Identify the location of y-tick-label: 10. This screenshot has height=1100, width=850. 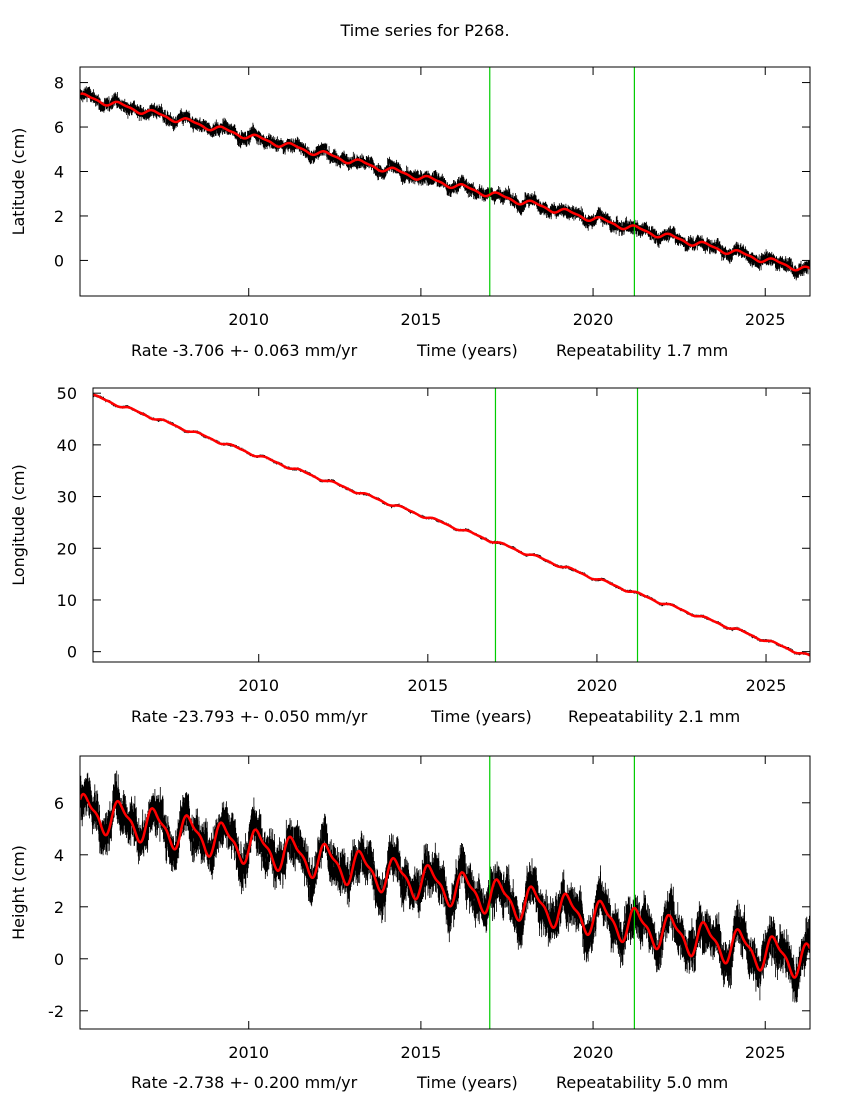
(67, 600).